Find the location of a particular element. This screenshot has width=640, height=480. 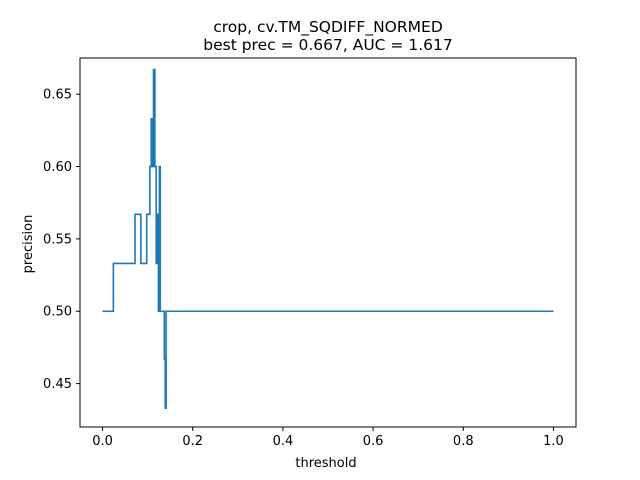

x-axis-label: threshold is located at coordinates (325, 463).